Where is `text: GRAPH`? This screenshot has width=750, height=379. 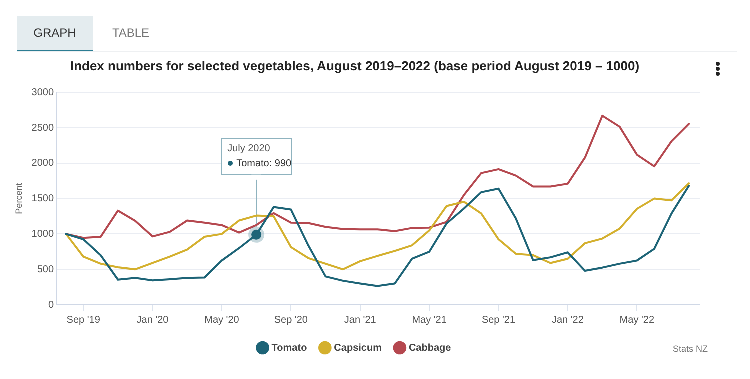 text: GRAPH is located at coordinates (55, 34).